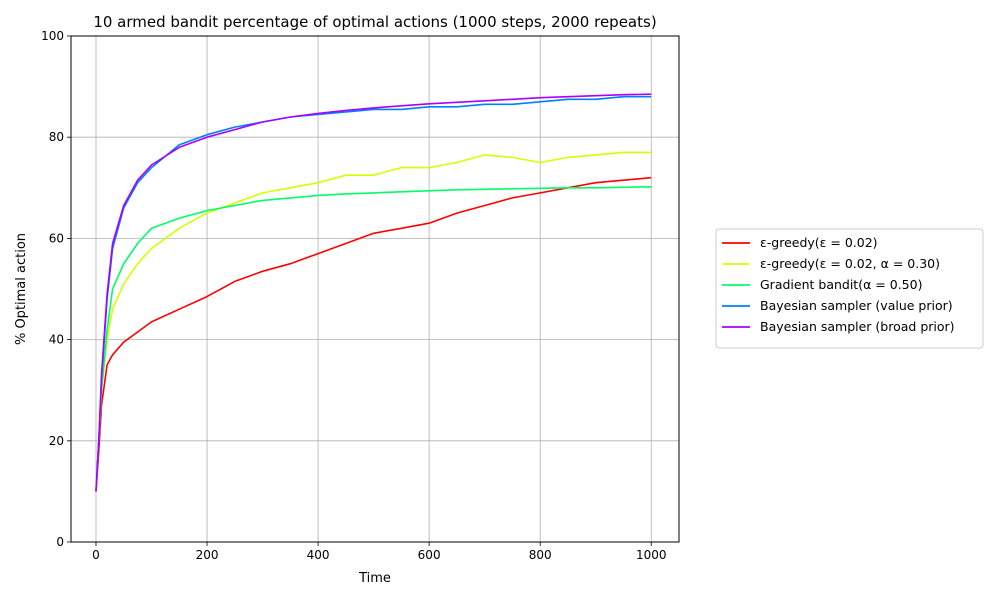 The width and height of the screenshot is (1000, 604). What do you see at coordinates (207, 555) in the screenshot?
I see `x-tick-label: 200` at bounding box center [207, 555].